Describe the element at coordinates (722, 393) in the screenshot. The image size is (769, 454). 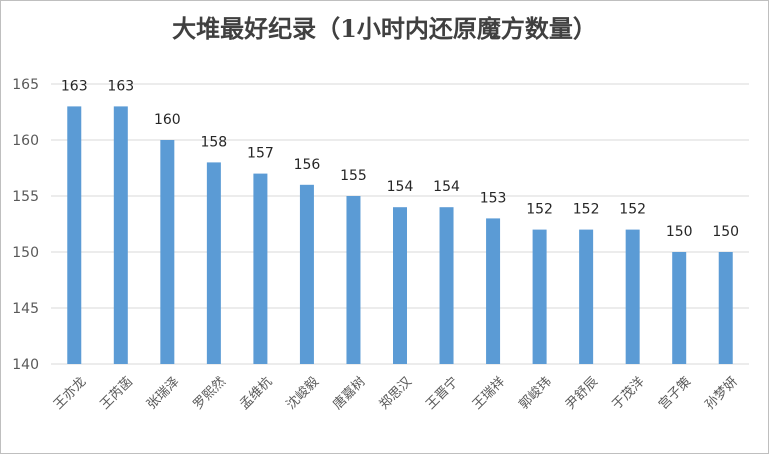
I see `category-label: 孙梦妍` at that location.